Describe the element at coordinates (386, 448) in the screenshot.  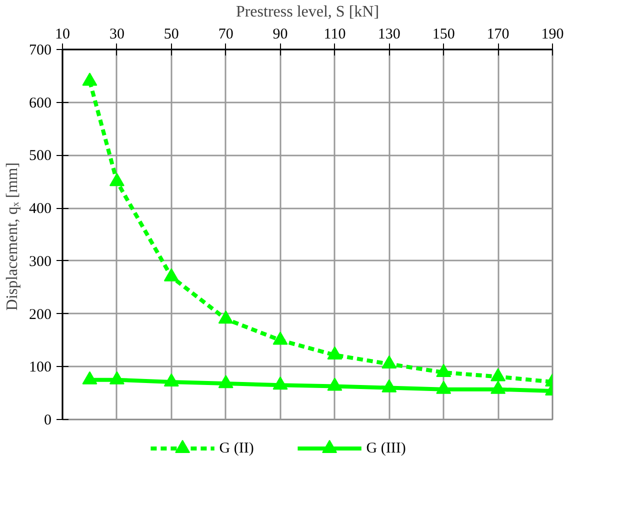
I see `legend-label: G (III)` at that location.